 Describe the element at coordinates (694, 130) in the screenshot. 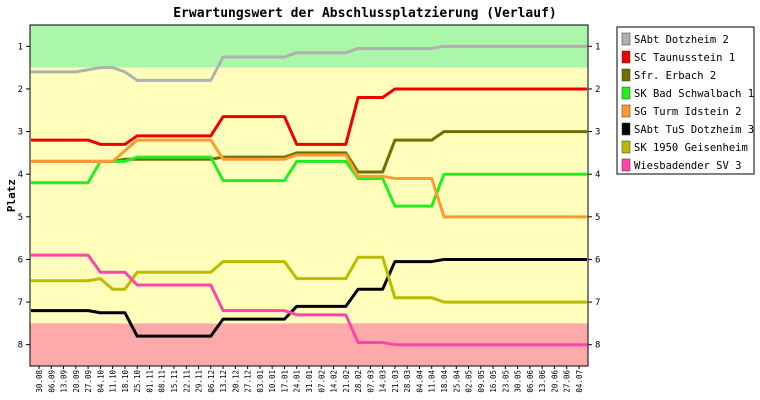

I see `legend-label: SAbt TuS Dotzheim 3` at that location.